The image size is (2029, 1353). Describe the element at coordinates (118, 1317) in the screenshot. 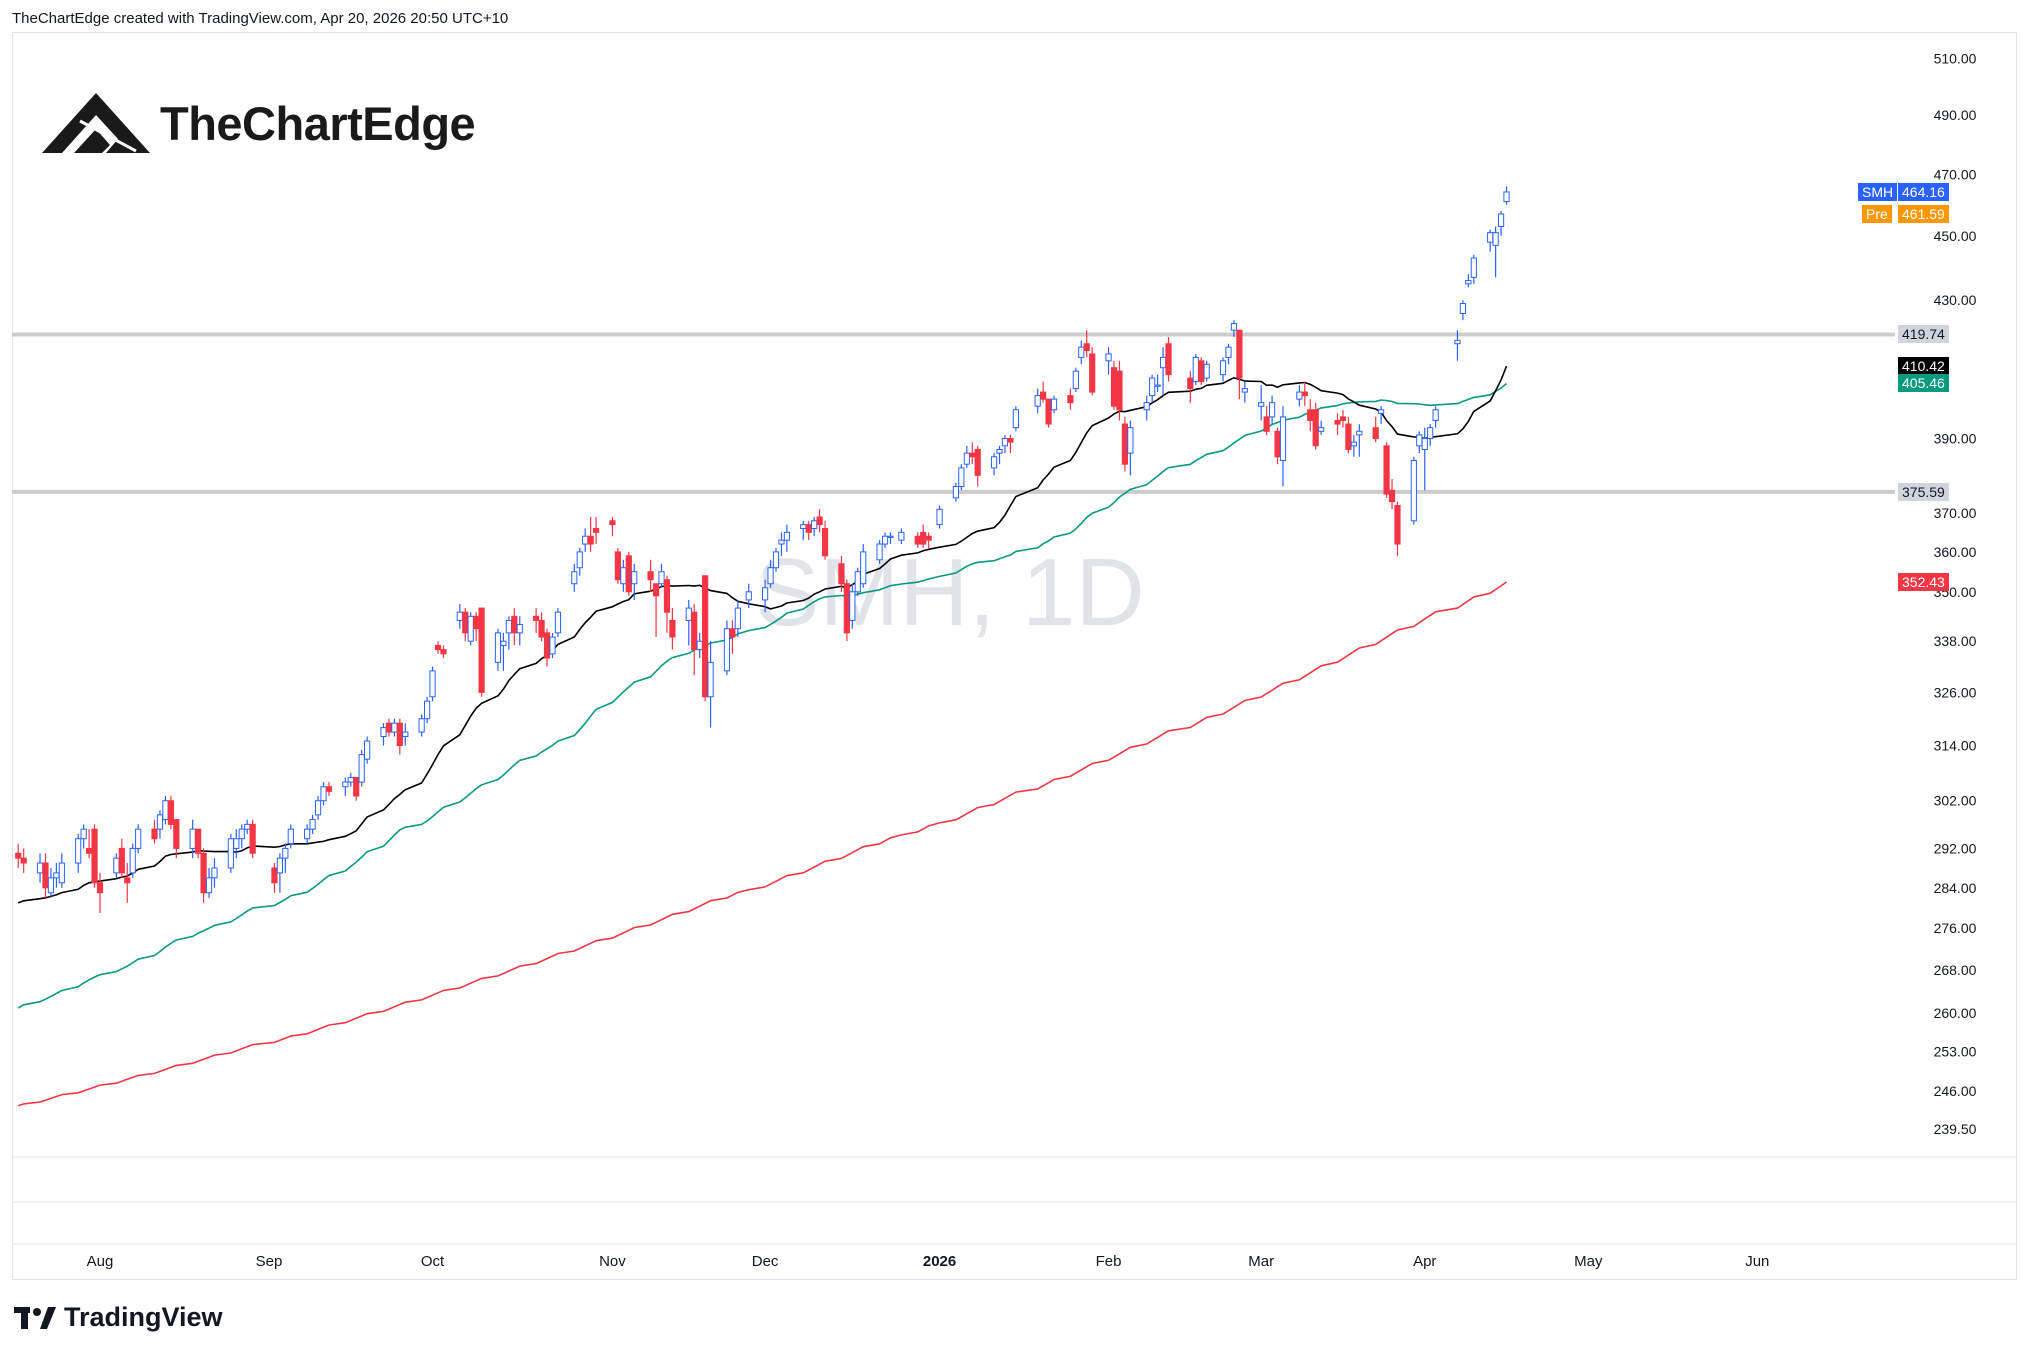

I see `tradingview-footer: TradingView` at that location.